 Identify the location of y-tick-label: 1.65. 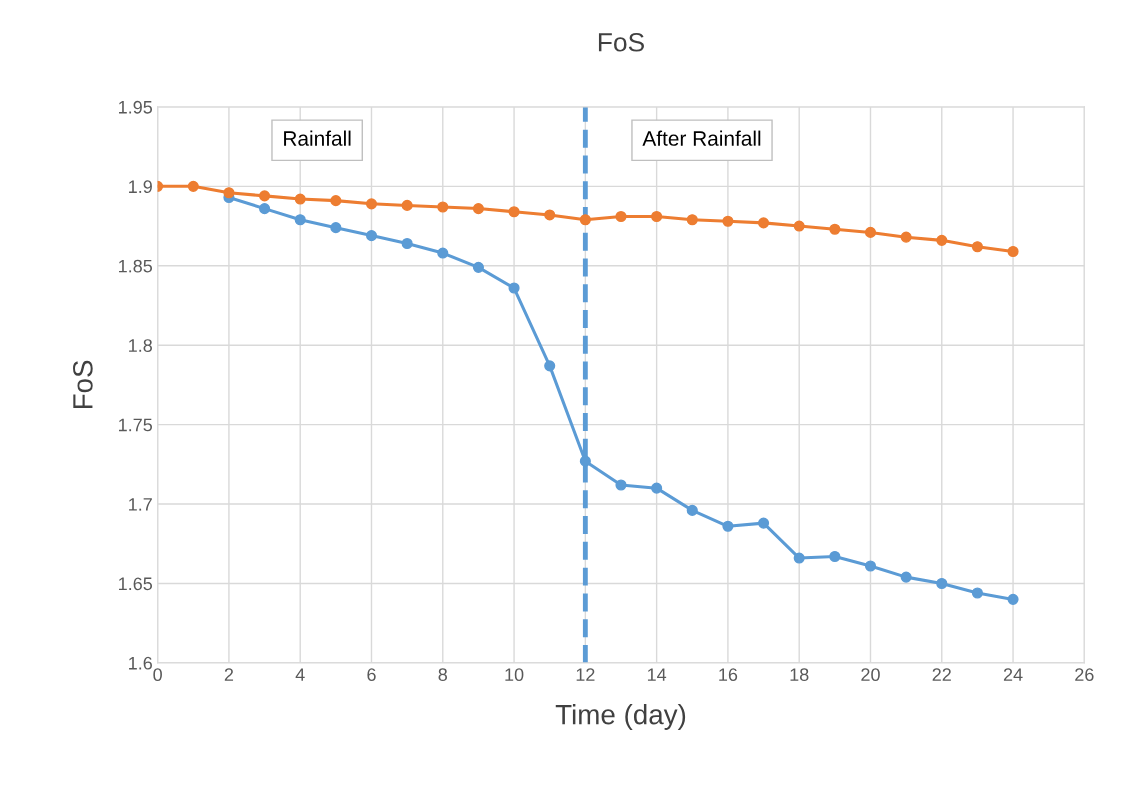
(136, 584).